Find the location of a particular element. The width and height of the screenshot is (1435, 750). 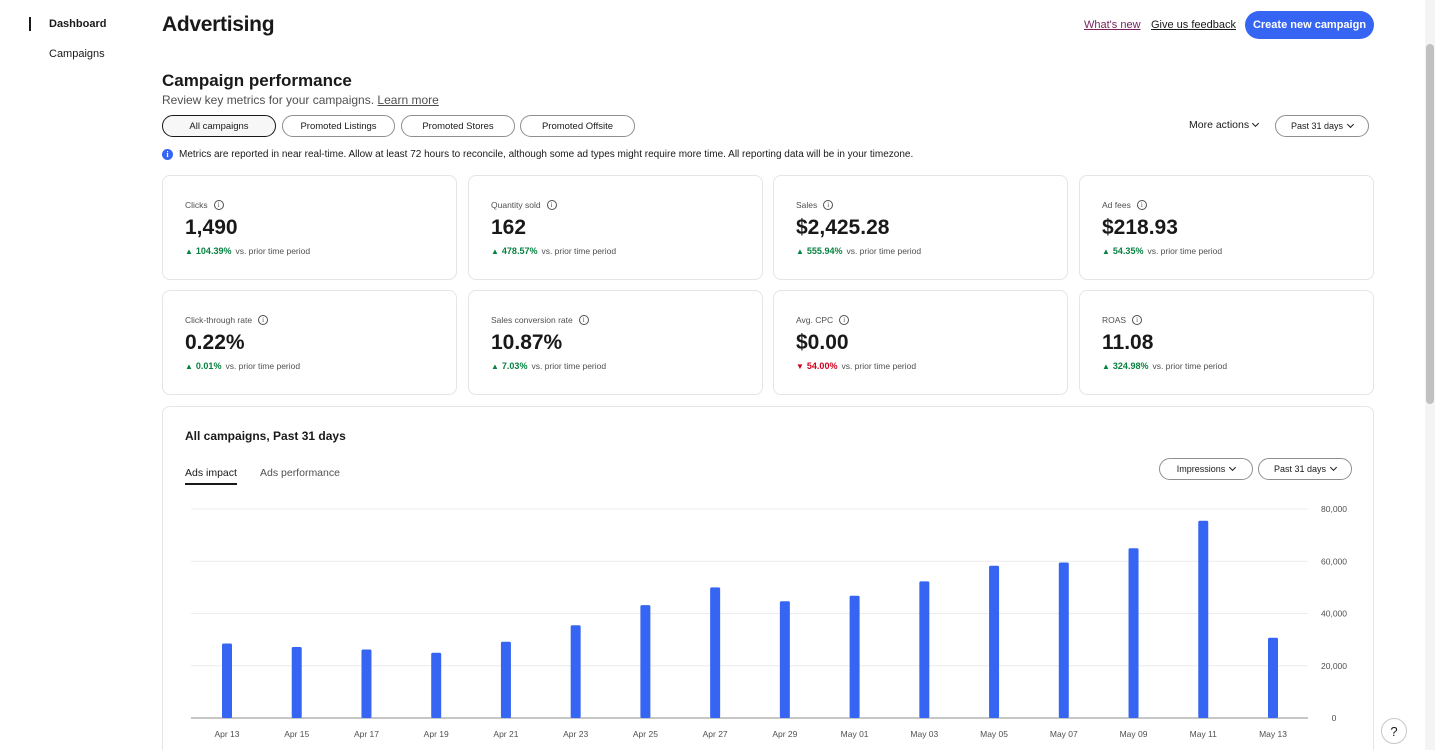

metric-delta: ▲ 7.03% vs. prior time period is located at coordinates (548, 366).